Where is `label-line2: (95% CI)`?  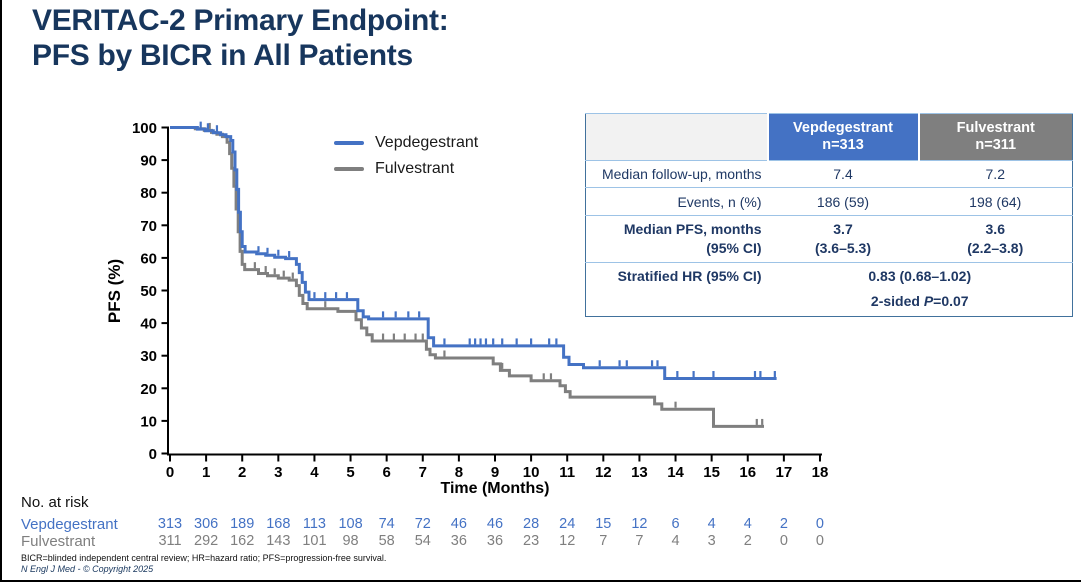
label-line2: (95% CI) is located at coordinates (734, 248).